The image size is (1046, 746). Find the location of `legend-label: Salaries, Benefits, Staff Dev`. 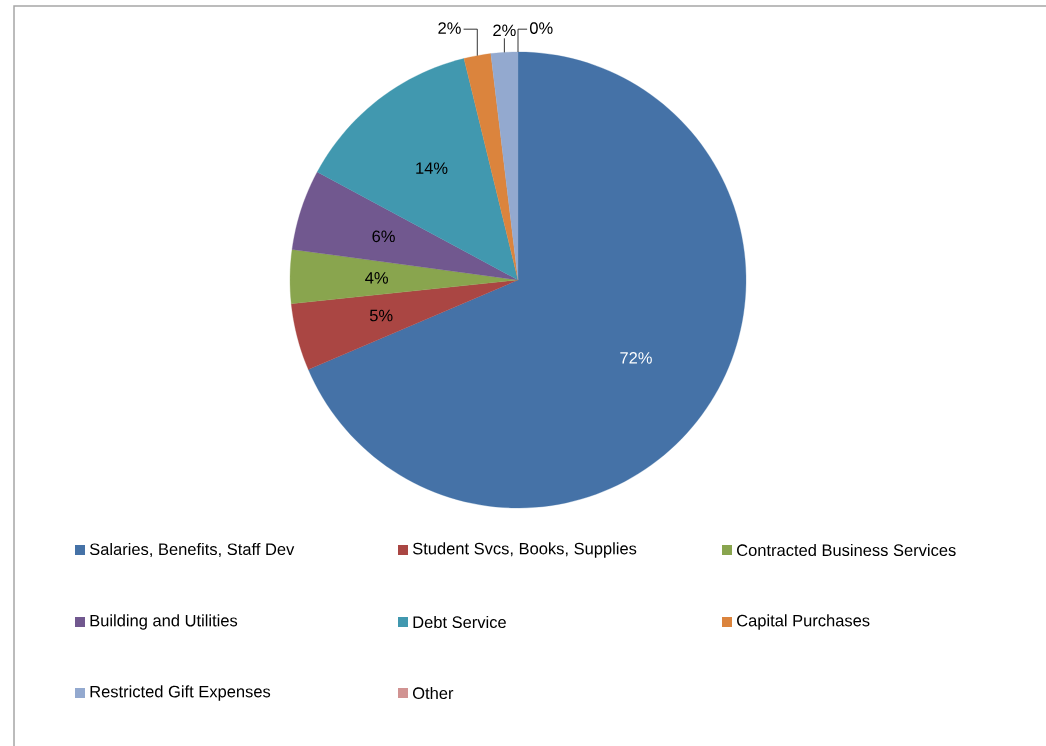

legend-label: Salaries, Benefits, Staff Dev is located at coordinates (192, 550).